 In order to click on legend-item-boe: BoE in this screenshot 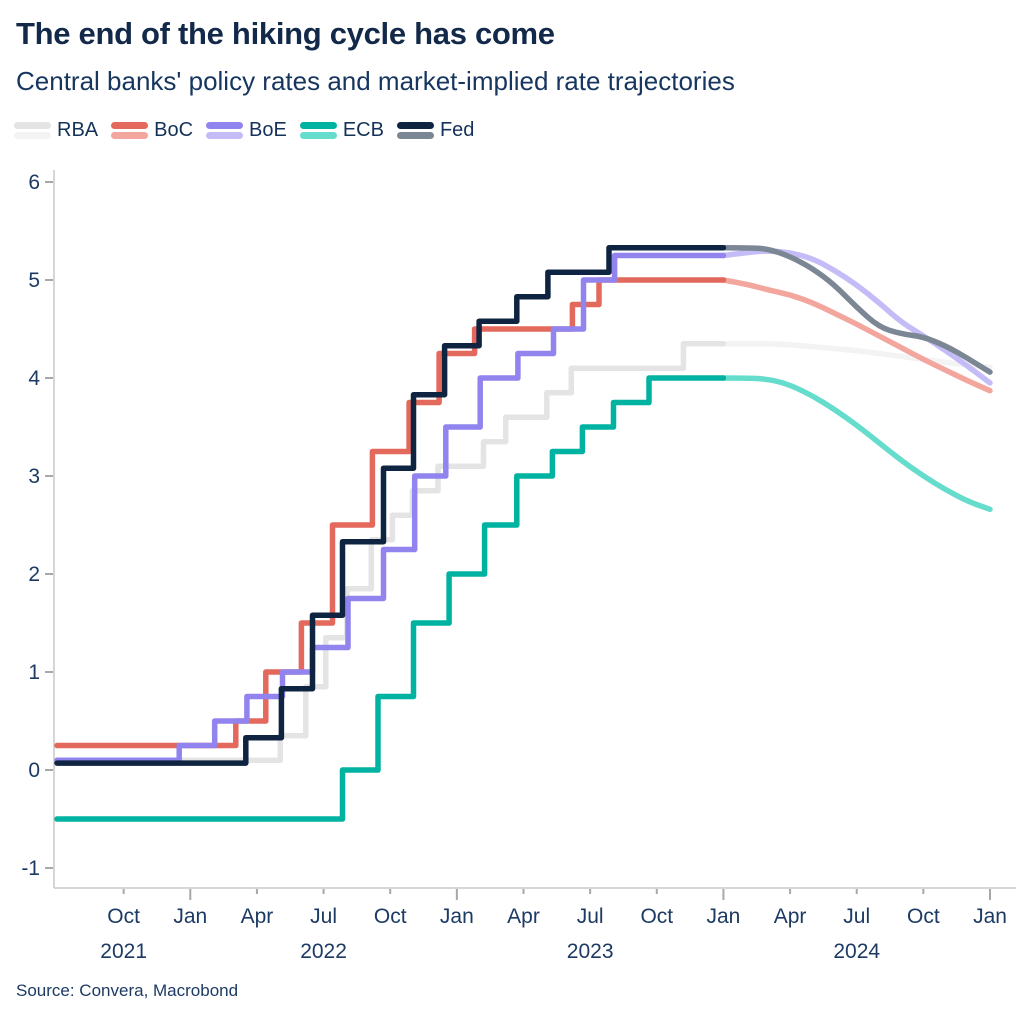, I will do `click(246, 130)`.